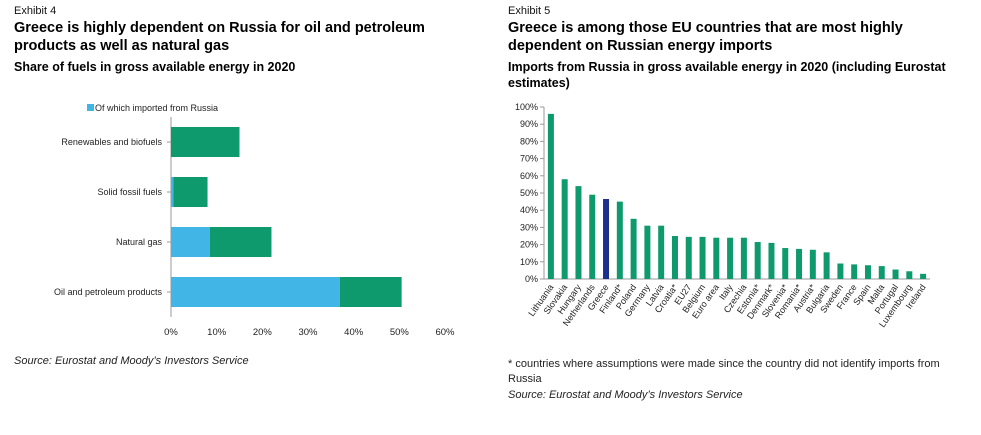 This screenshot has width=981, height=435. I want to click on category-label-1: Solid fossil fuels, so click(129, 192).